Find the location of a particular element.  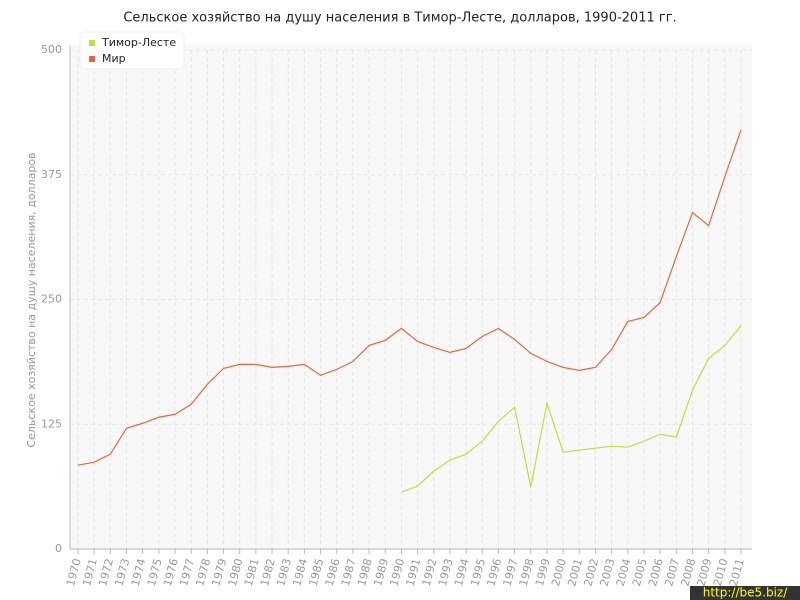

legend-box is located at coordinates (132, 50).